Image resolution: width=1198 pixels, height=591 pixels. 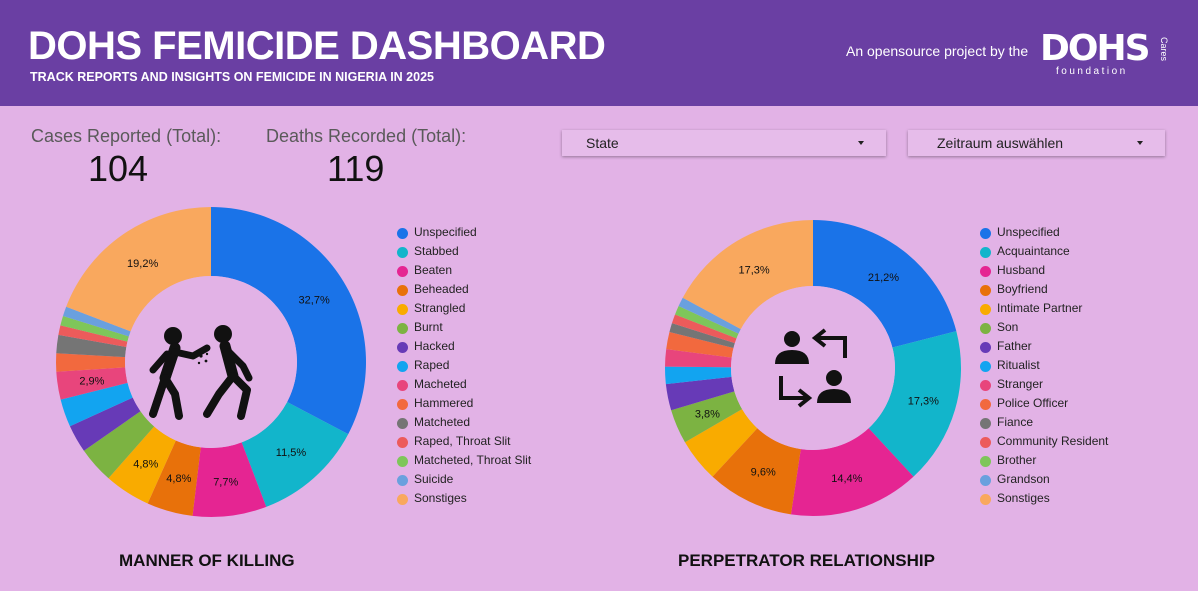 What do you see at coordinates (698, 375) in the screenshot?
I see `slice-ritualist` at bounding box center [698, 375].